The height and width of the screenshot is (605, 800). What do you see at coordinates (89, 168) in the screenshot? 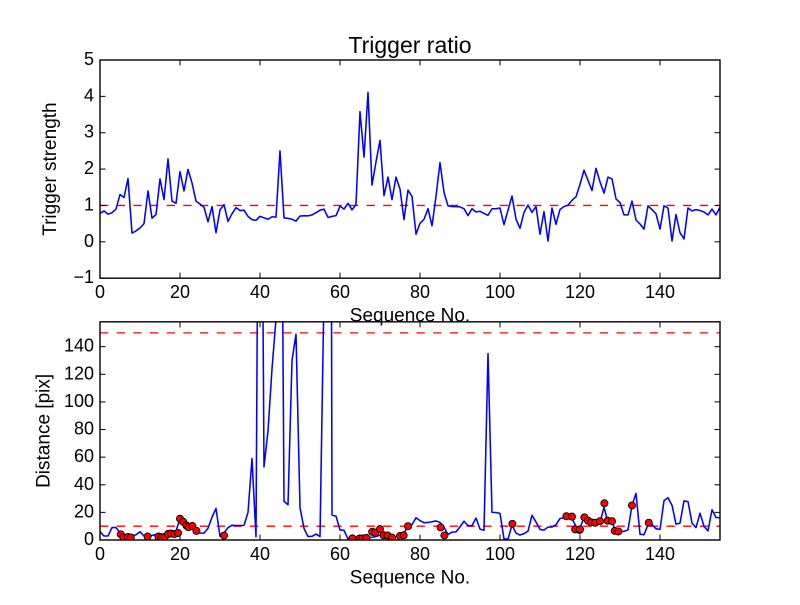
I see `svg-text: 2` at bounding box center [89, 168].